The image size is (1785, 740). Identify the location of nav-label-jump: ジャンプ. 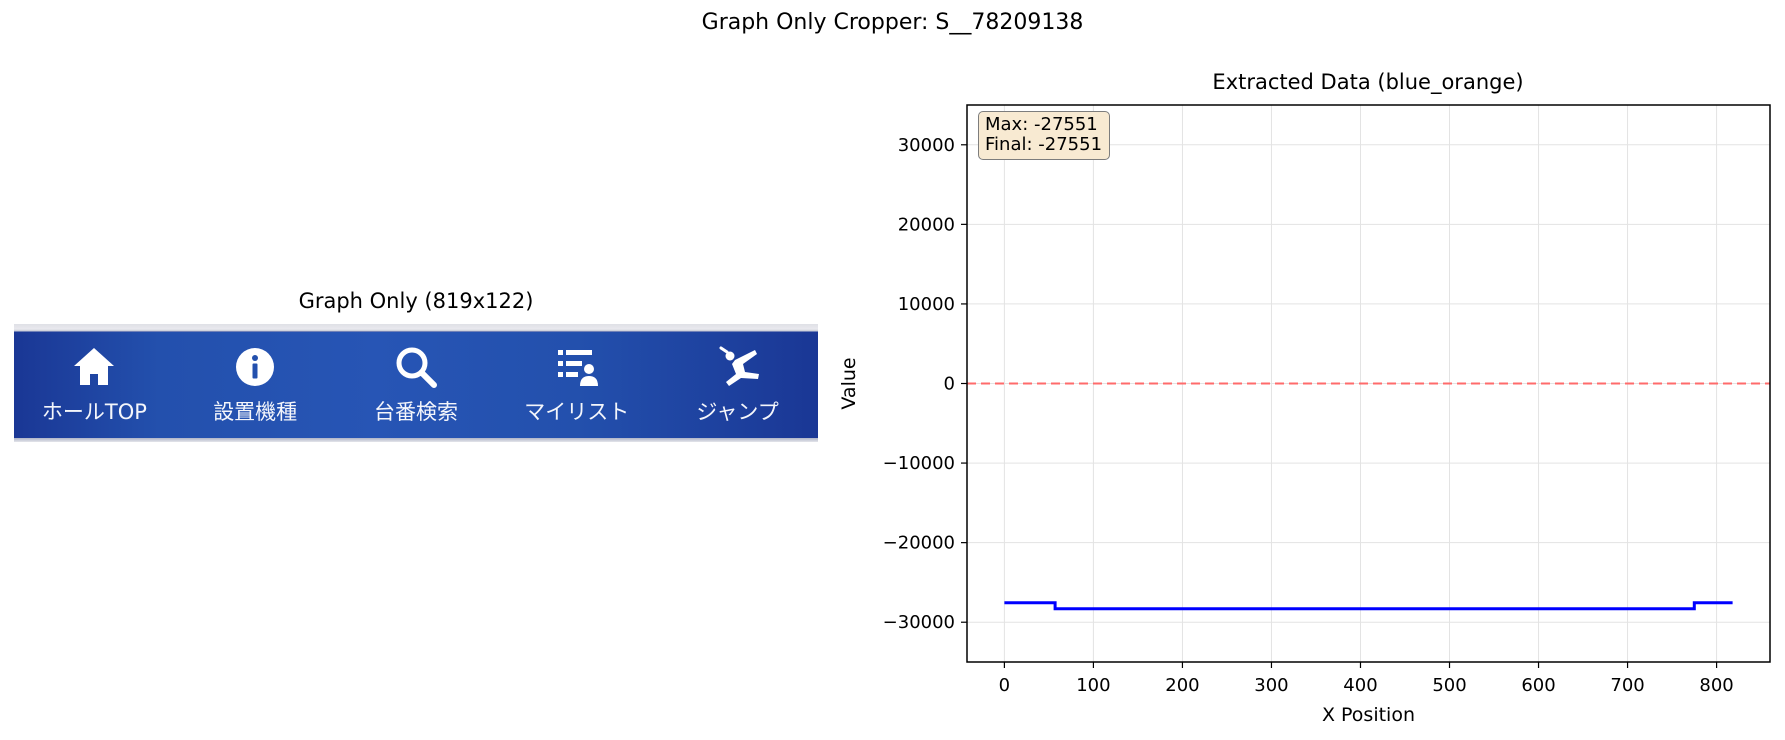
(737, 412).